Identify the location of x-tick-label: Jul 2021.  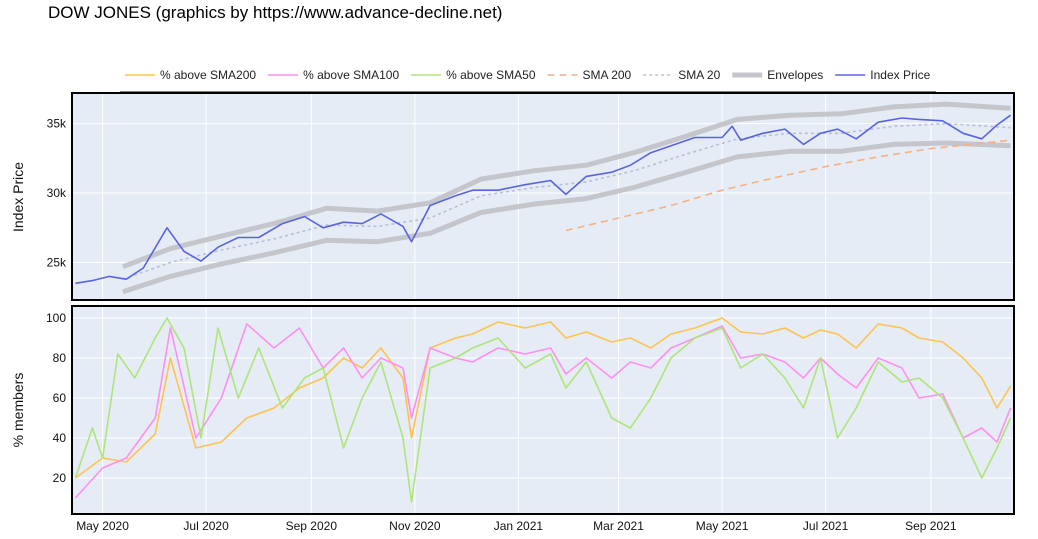
(826, 526).